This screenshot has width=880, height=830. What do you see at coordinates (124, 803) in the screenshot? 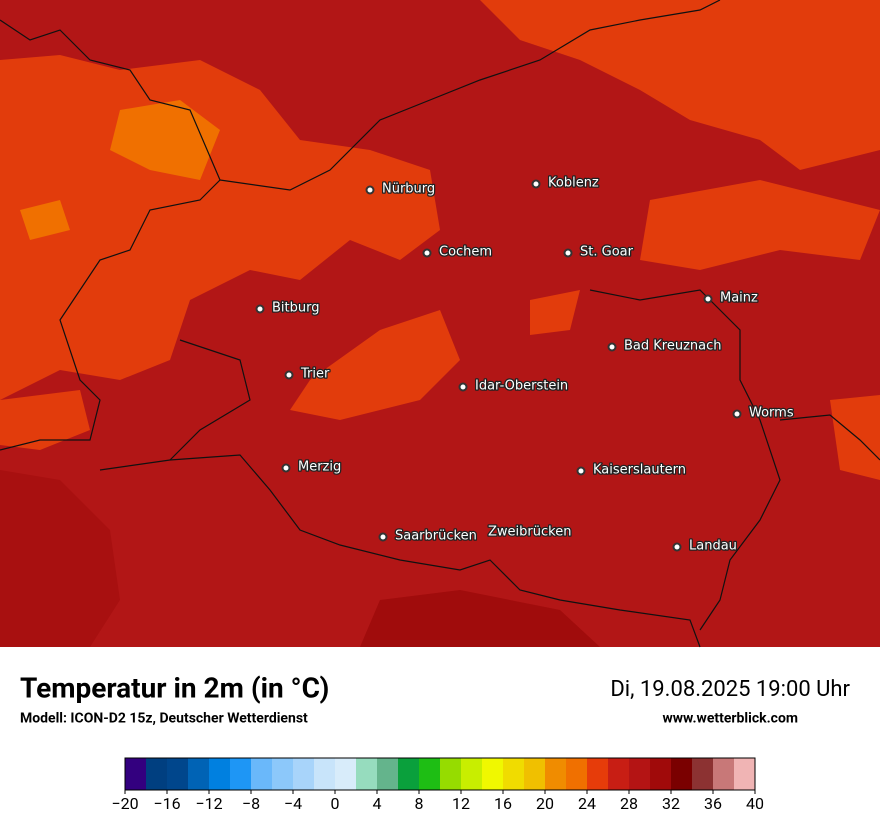
I see `colorbar-tick-label: −20` at bounding box center [124, 803].